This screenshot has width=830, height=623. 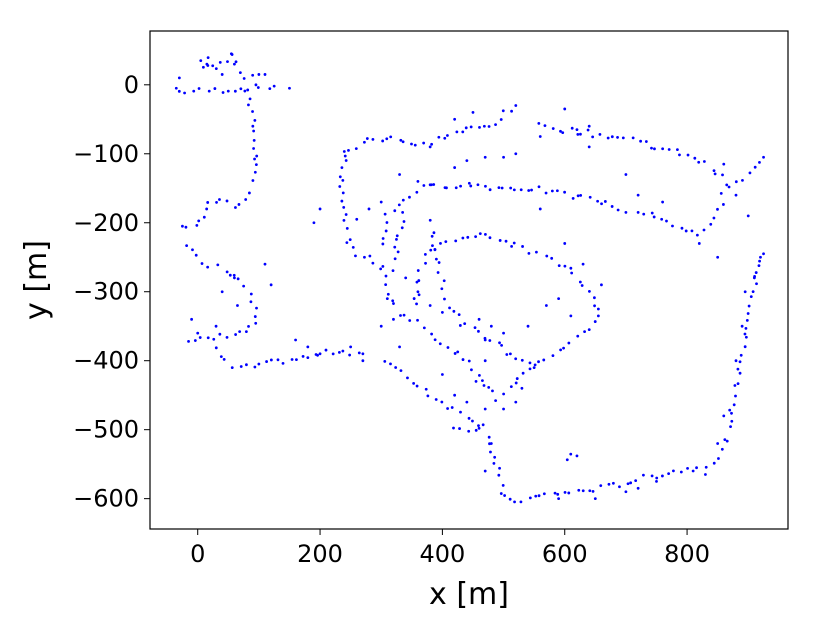 What do you see at coordinates (469, 594) in the screenshot?
I see `x-axis-label: x [m]` at bounding box center [469, 594].